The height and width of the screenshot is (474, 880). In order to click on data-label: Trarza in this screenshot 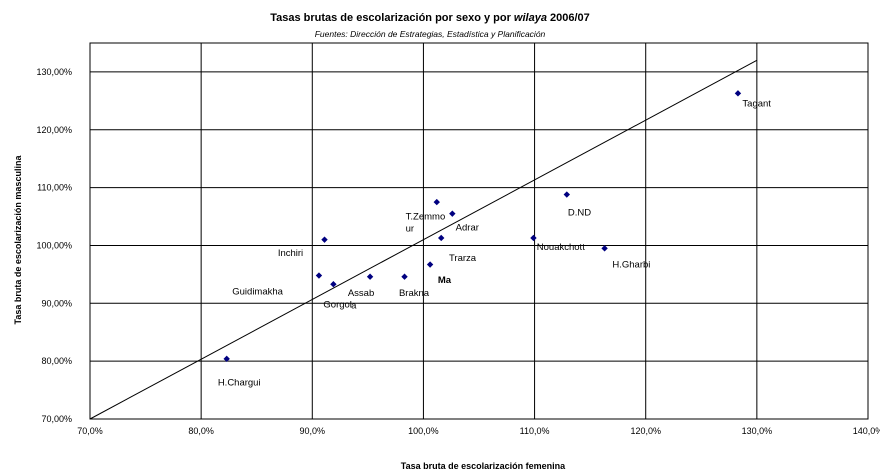, I will do `click(463, 258)`.